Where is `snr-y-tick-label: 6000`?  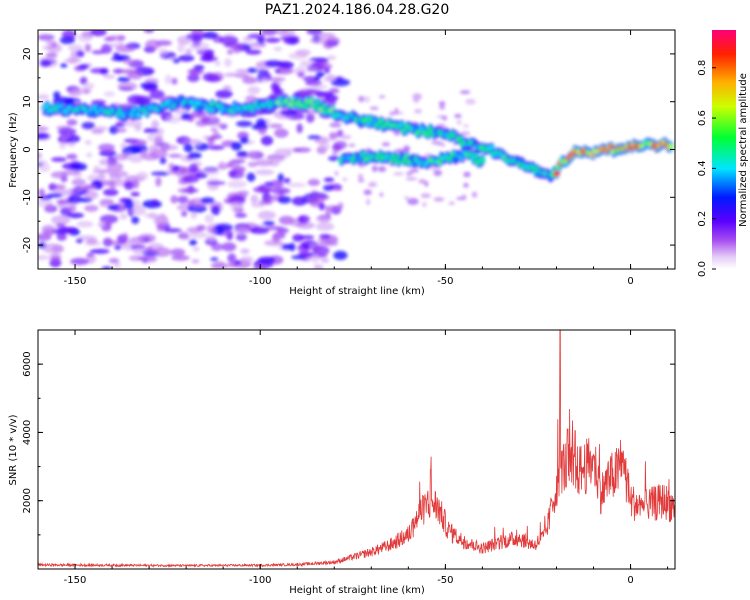 snr-y-tick-label: 6000 is located at coordinates (27, 363).